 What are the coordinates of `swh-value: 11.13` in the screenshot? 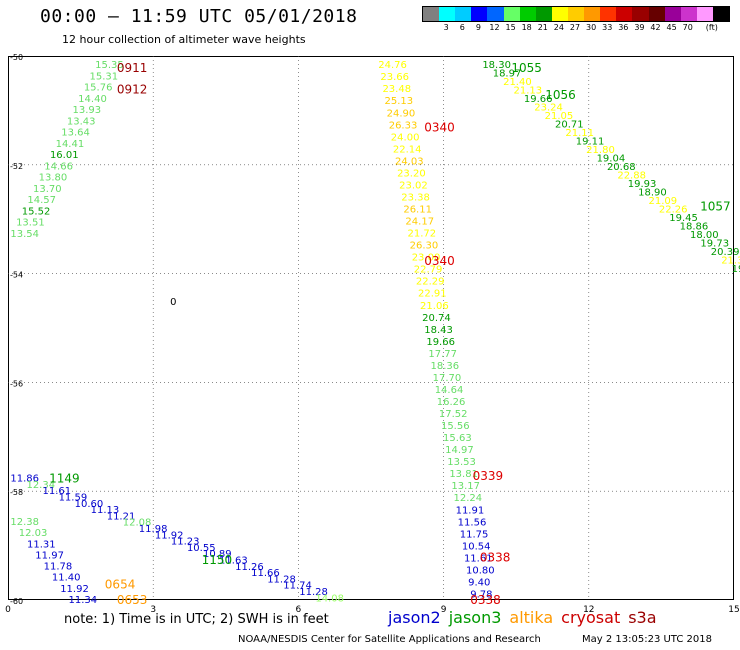 It's located at (105, 510).